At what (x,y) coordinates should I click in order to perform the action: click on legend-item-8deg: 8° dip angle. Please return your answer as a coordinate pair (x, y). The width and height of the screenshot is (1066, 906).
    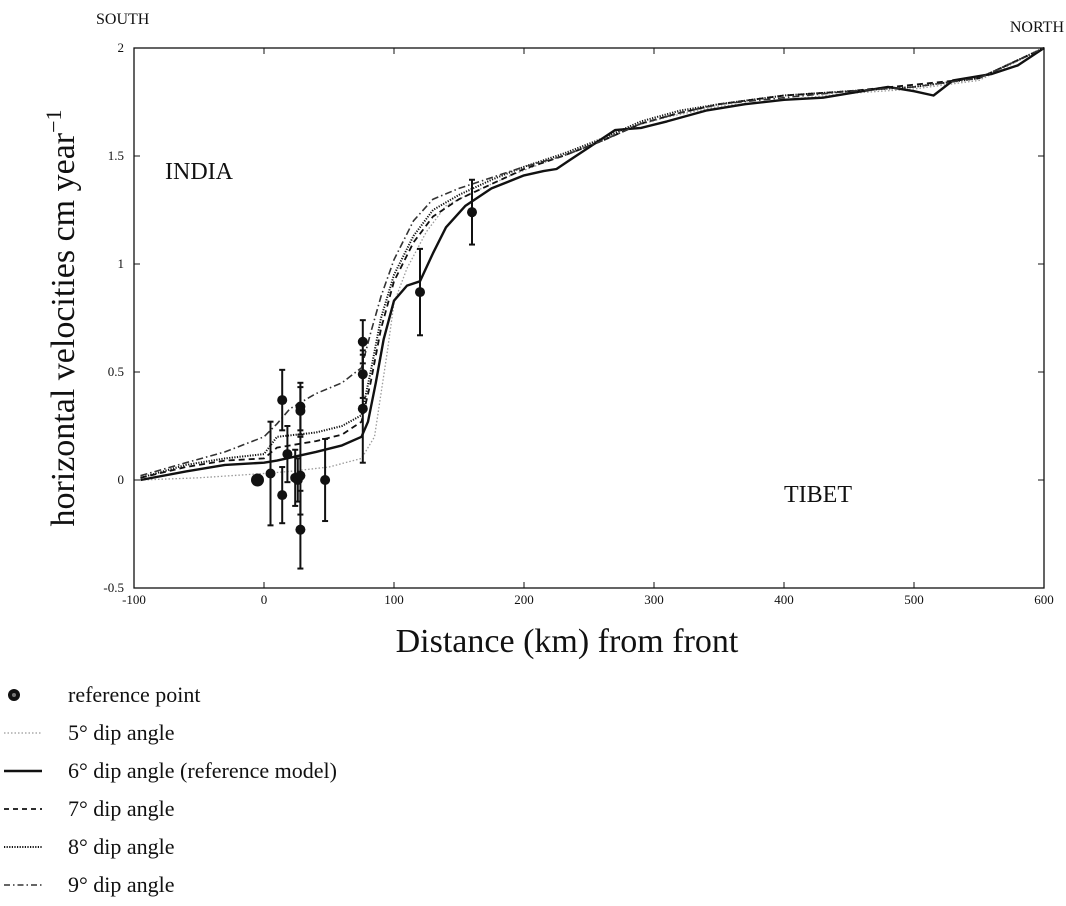
    Looking at the image, I should click on (210, 850).